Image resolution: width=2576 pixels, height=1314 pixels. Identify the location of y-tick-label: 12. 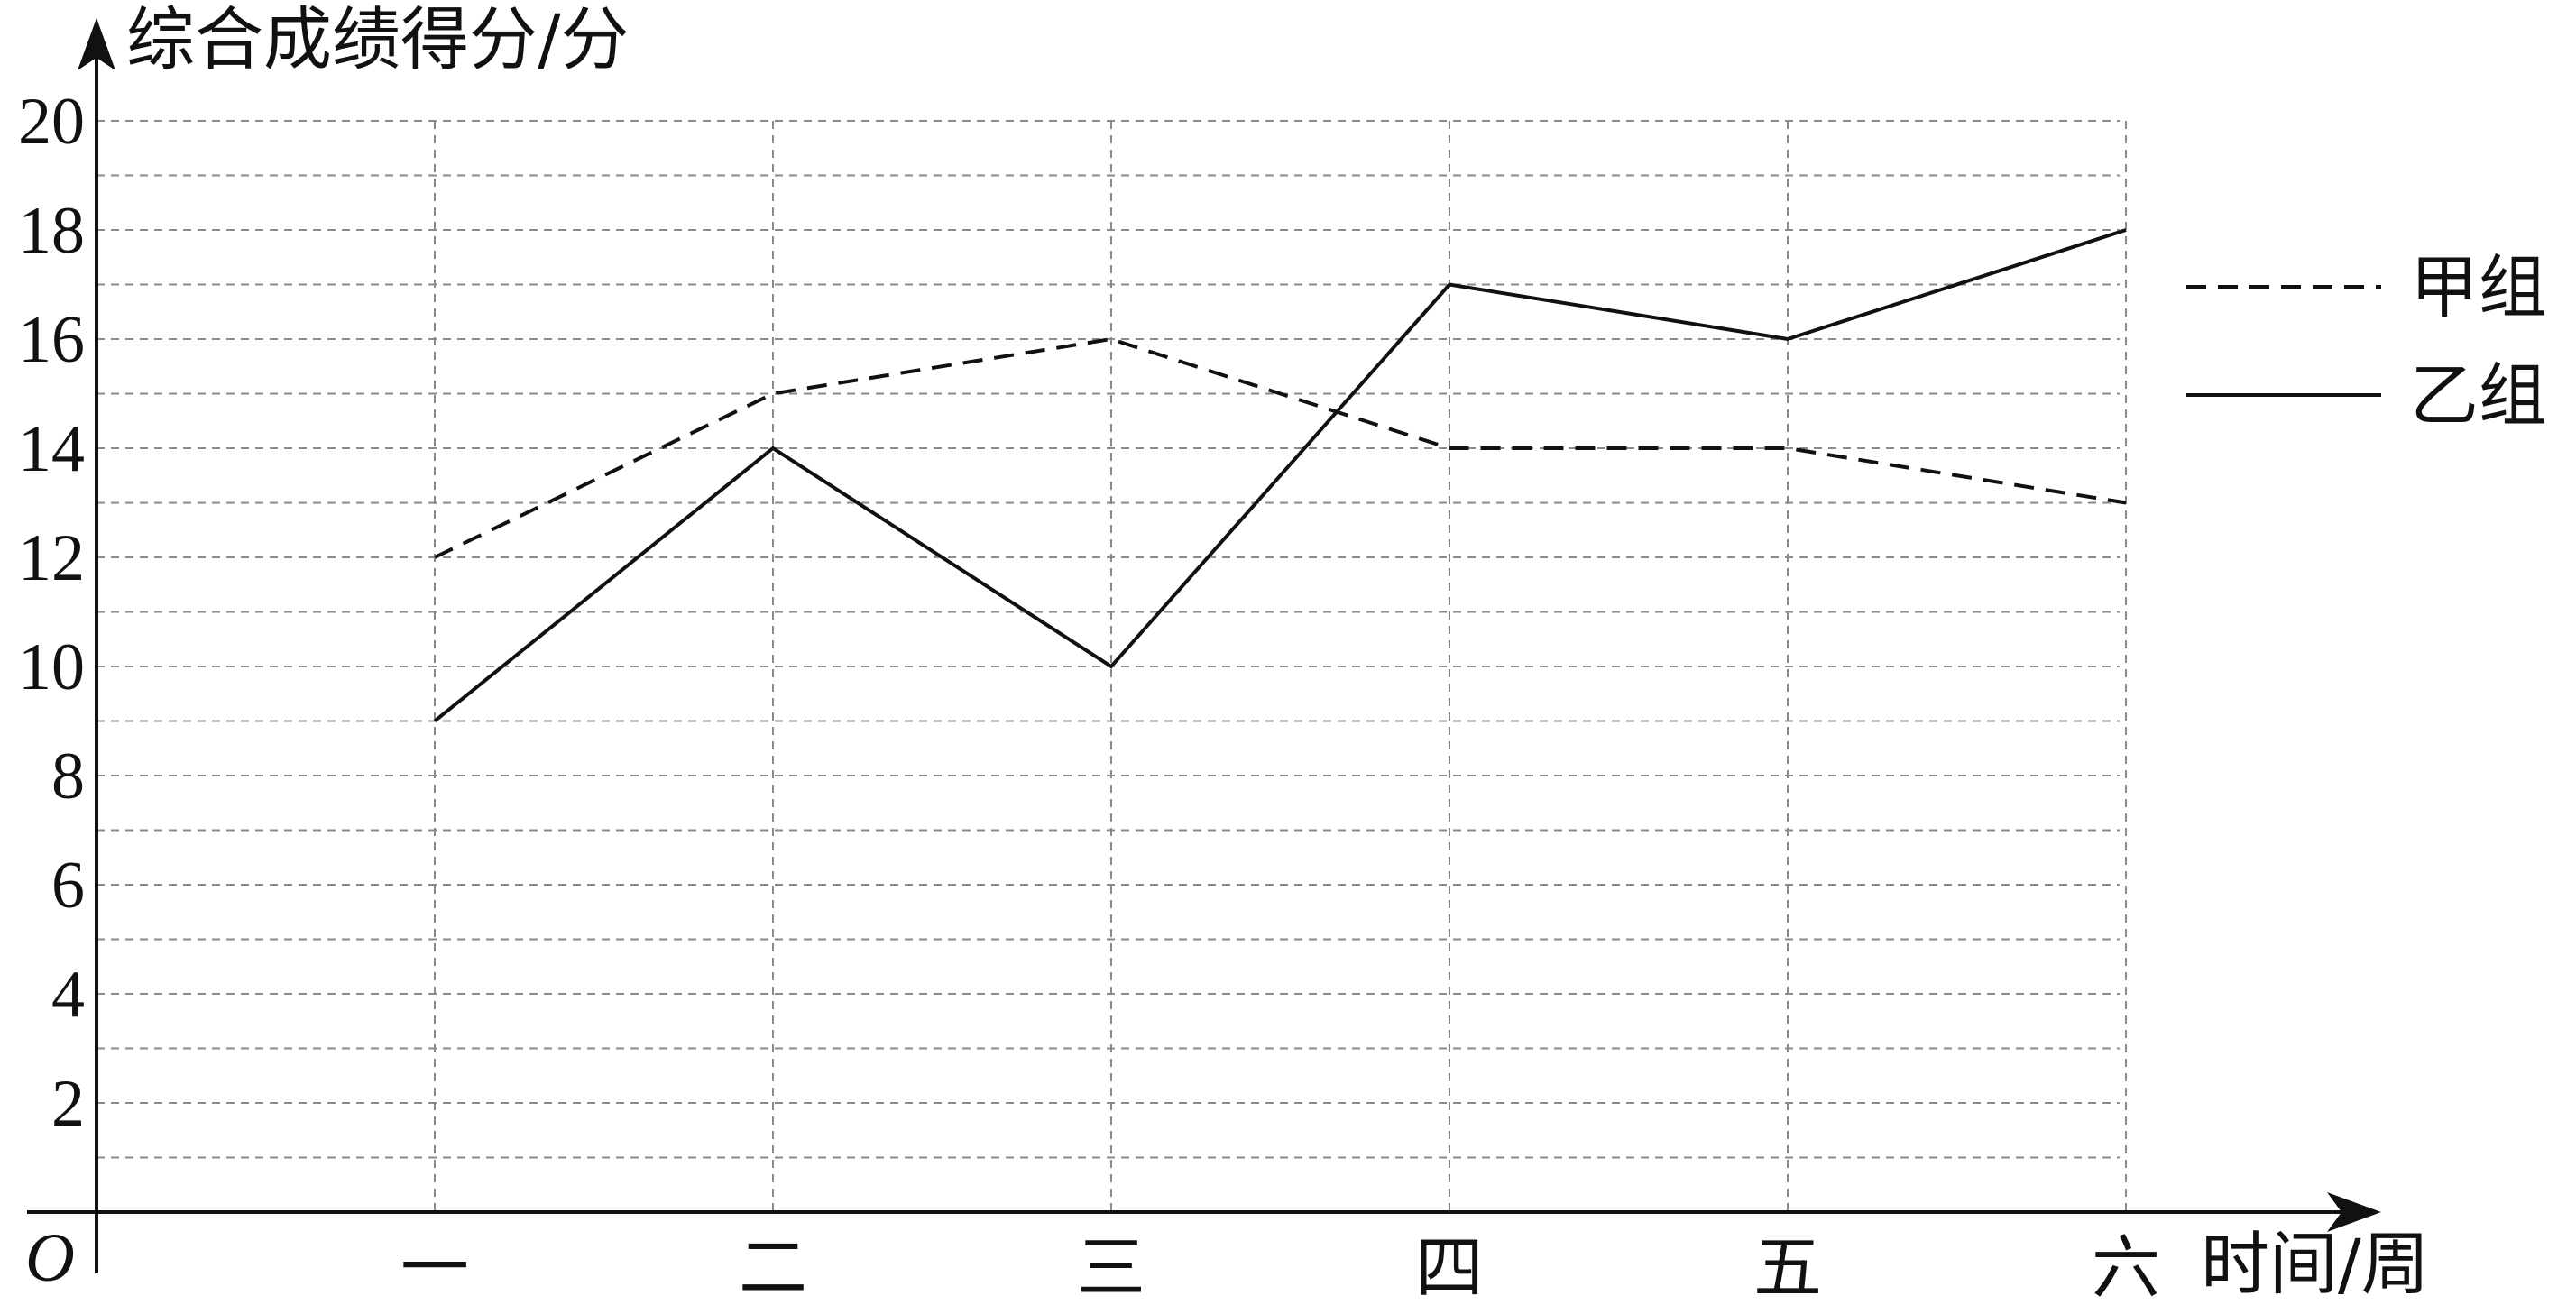
(51, 558).